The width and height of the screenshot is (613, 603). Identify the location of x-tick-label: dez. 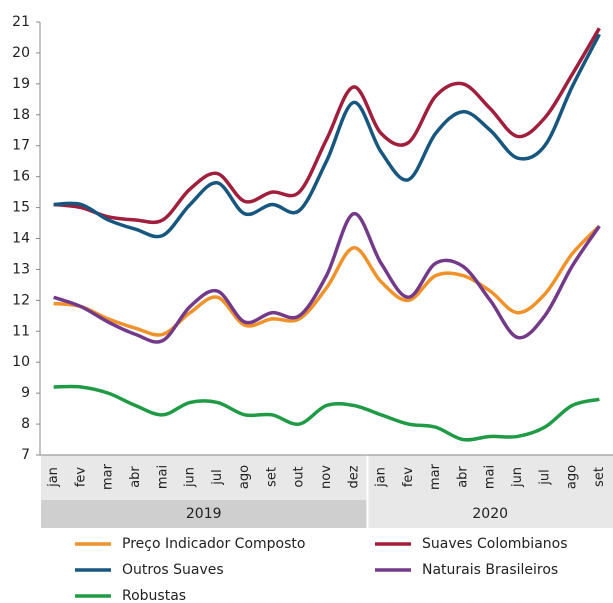
(353, 476).